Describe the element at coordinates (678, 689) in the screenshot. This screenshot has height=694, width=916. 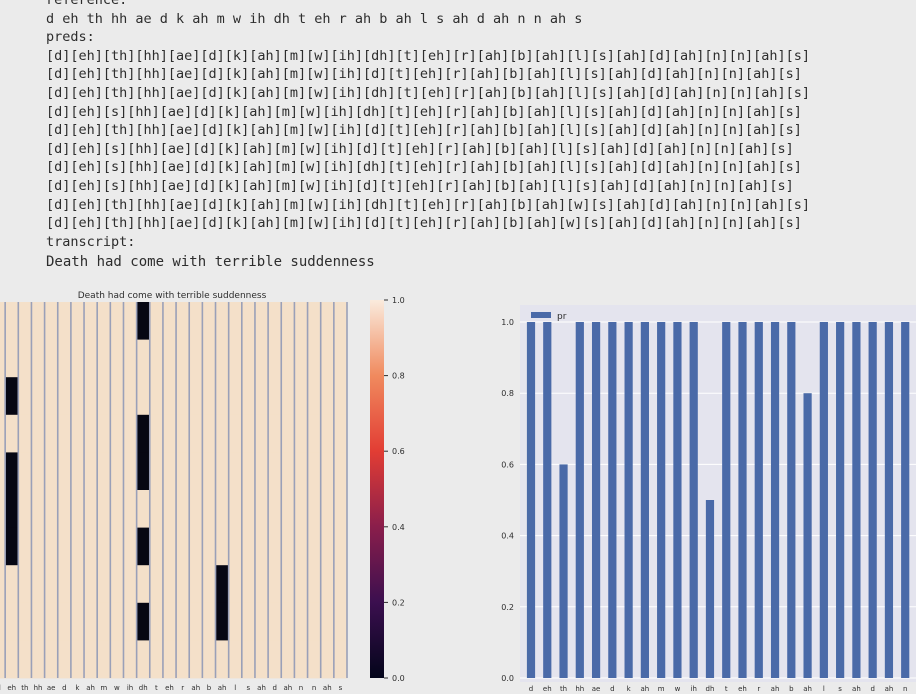
I see `bar-x-tick-label: w` at that location.